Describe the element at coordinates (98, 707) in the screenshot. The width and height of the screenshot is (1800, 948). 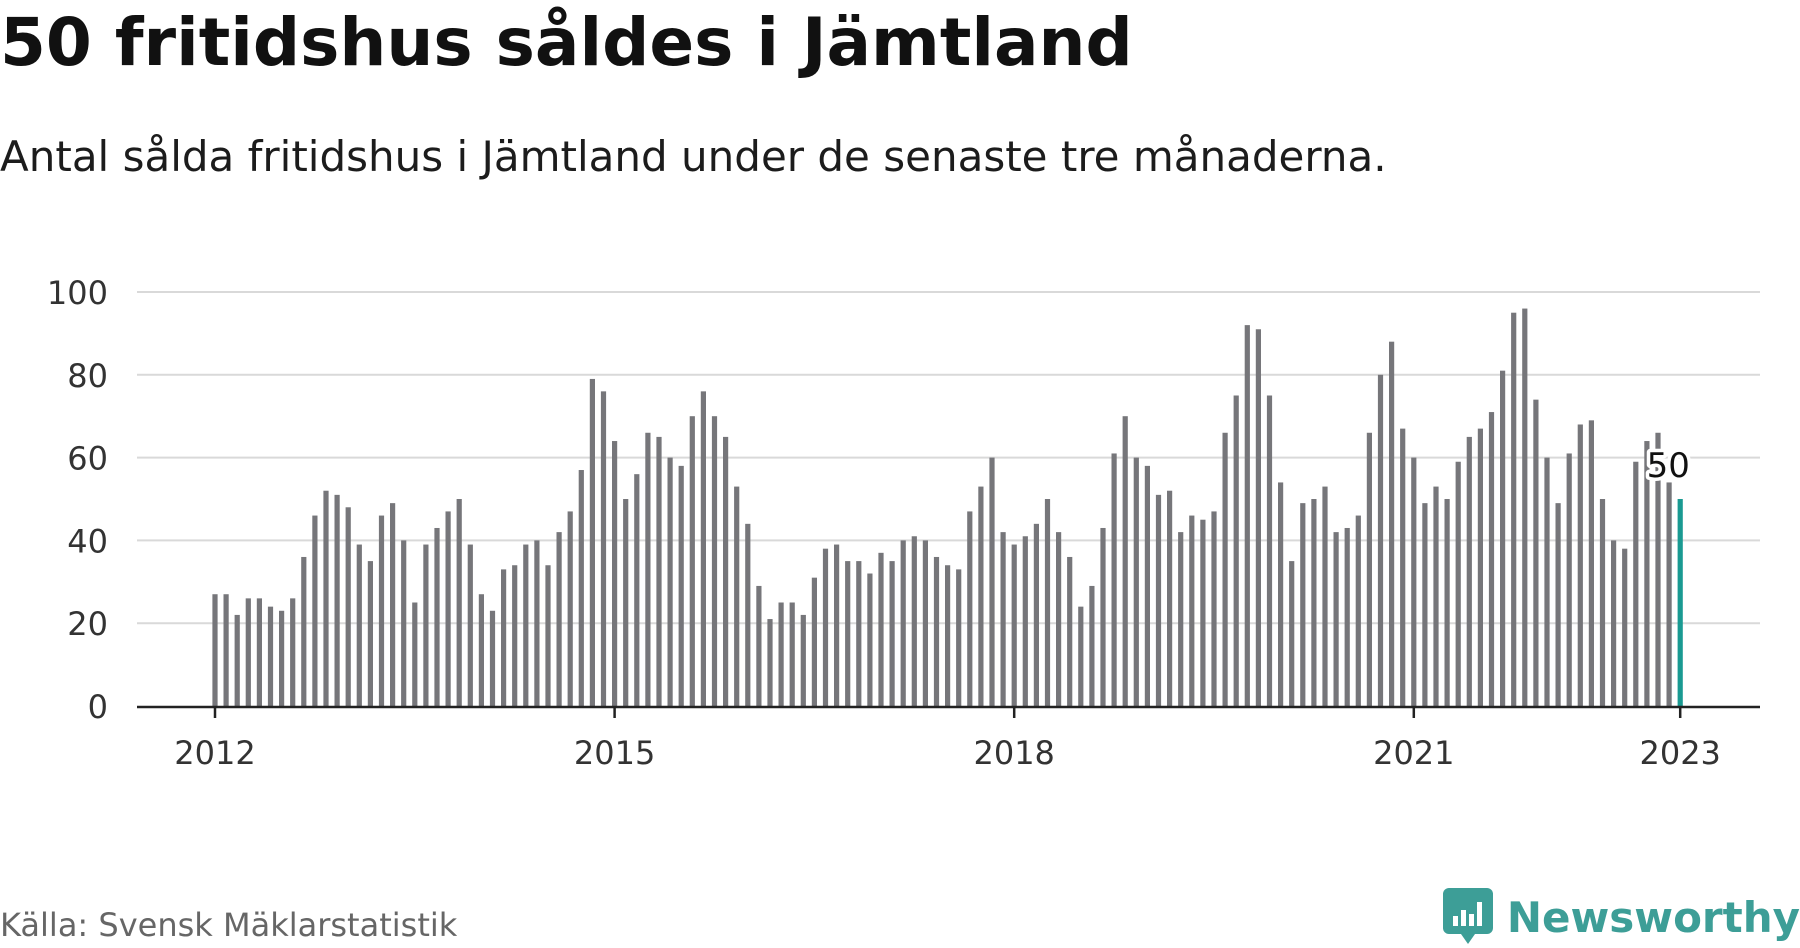
I see `y-tick-label: 0` at that location.